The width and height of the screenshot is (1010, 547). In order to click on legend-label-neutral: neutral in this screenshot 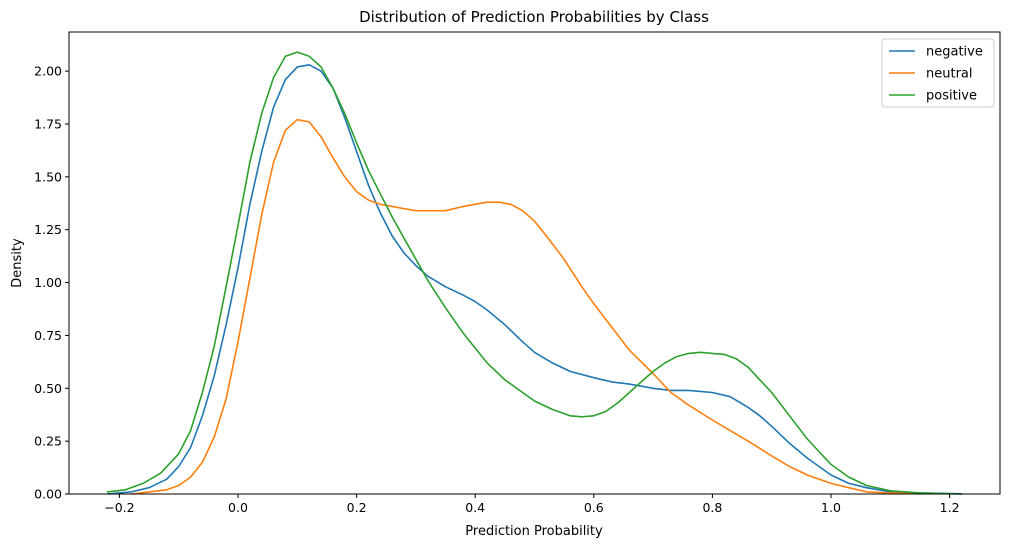, I will do `click(949, 74)`.